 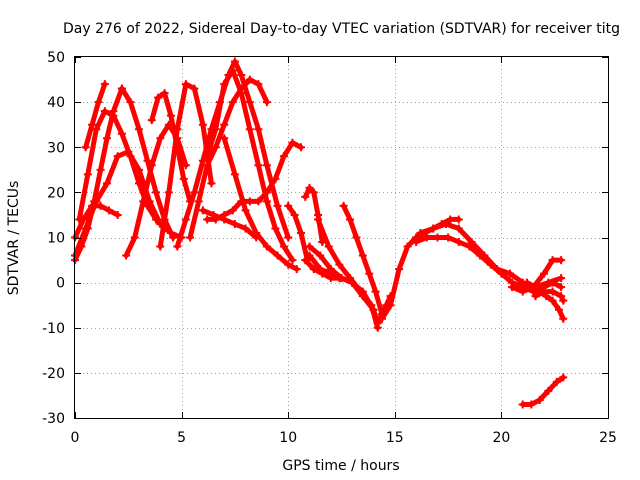 I want to click on y-tick-label: -10, so click(x=53, y=329).